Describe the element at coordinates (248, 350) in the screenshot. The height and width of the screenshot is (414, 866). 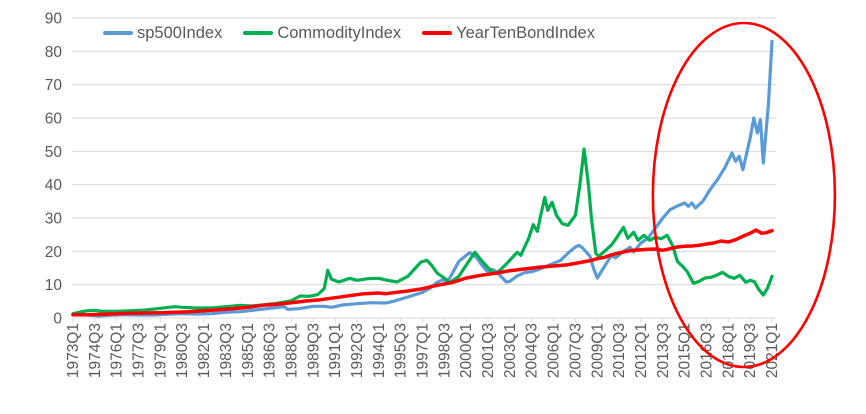
I see `x-tick-label: 1985Q1` at that location.